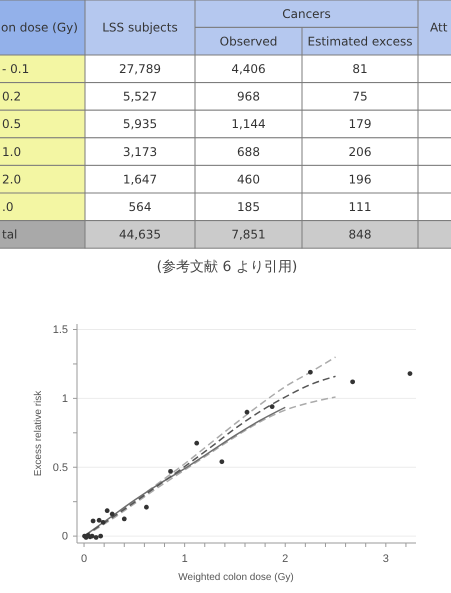  I want to click on category-label: 0.5, so click(12, 124).